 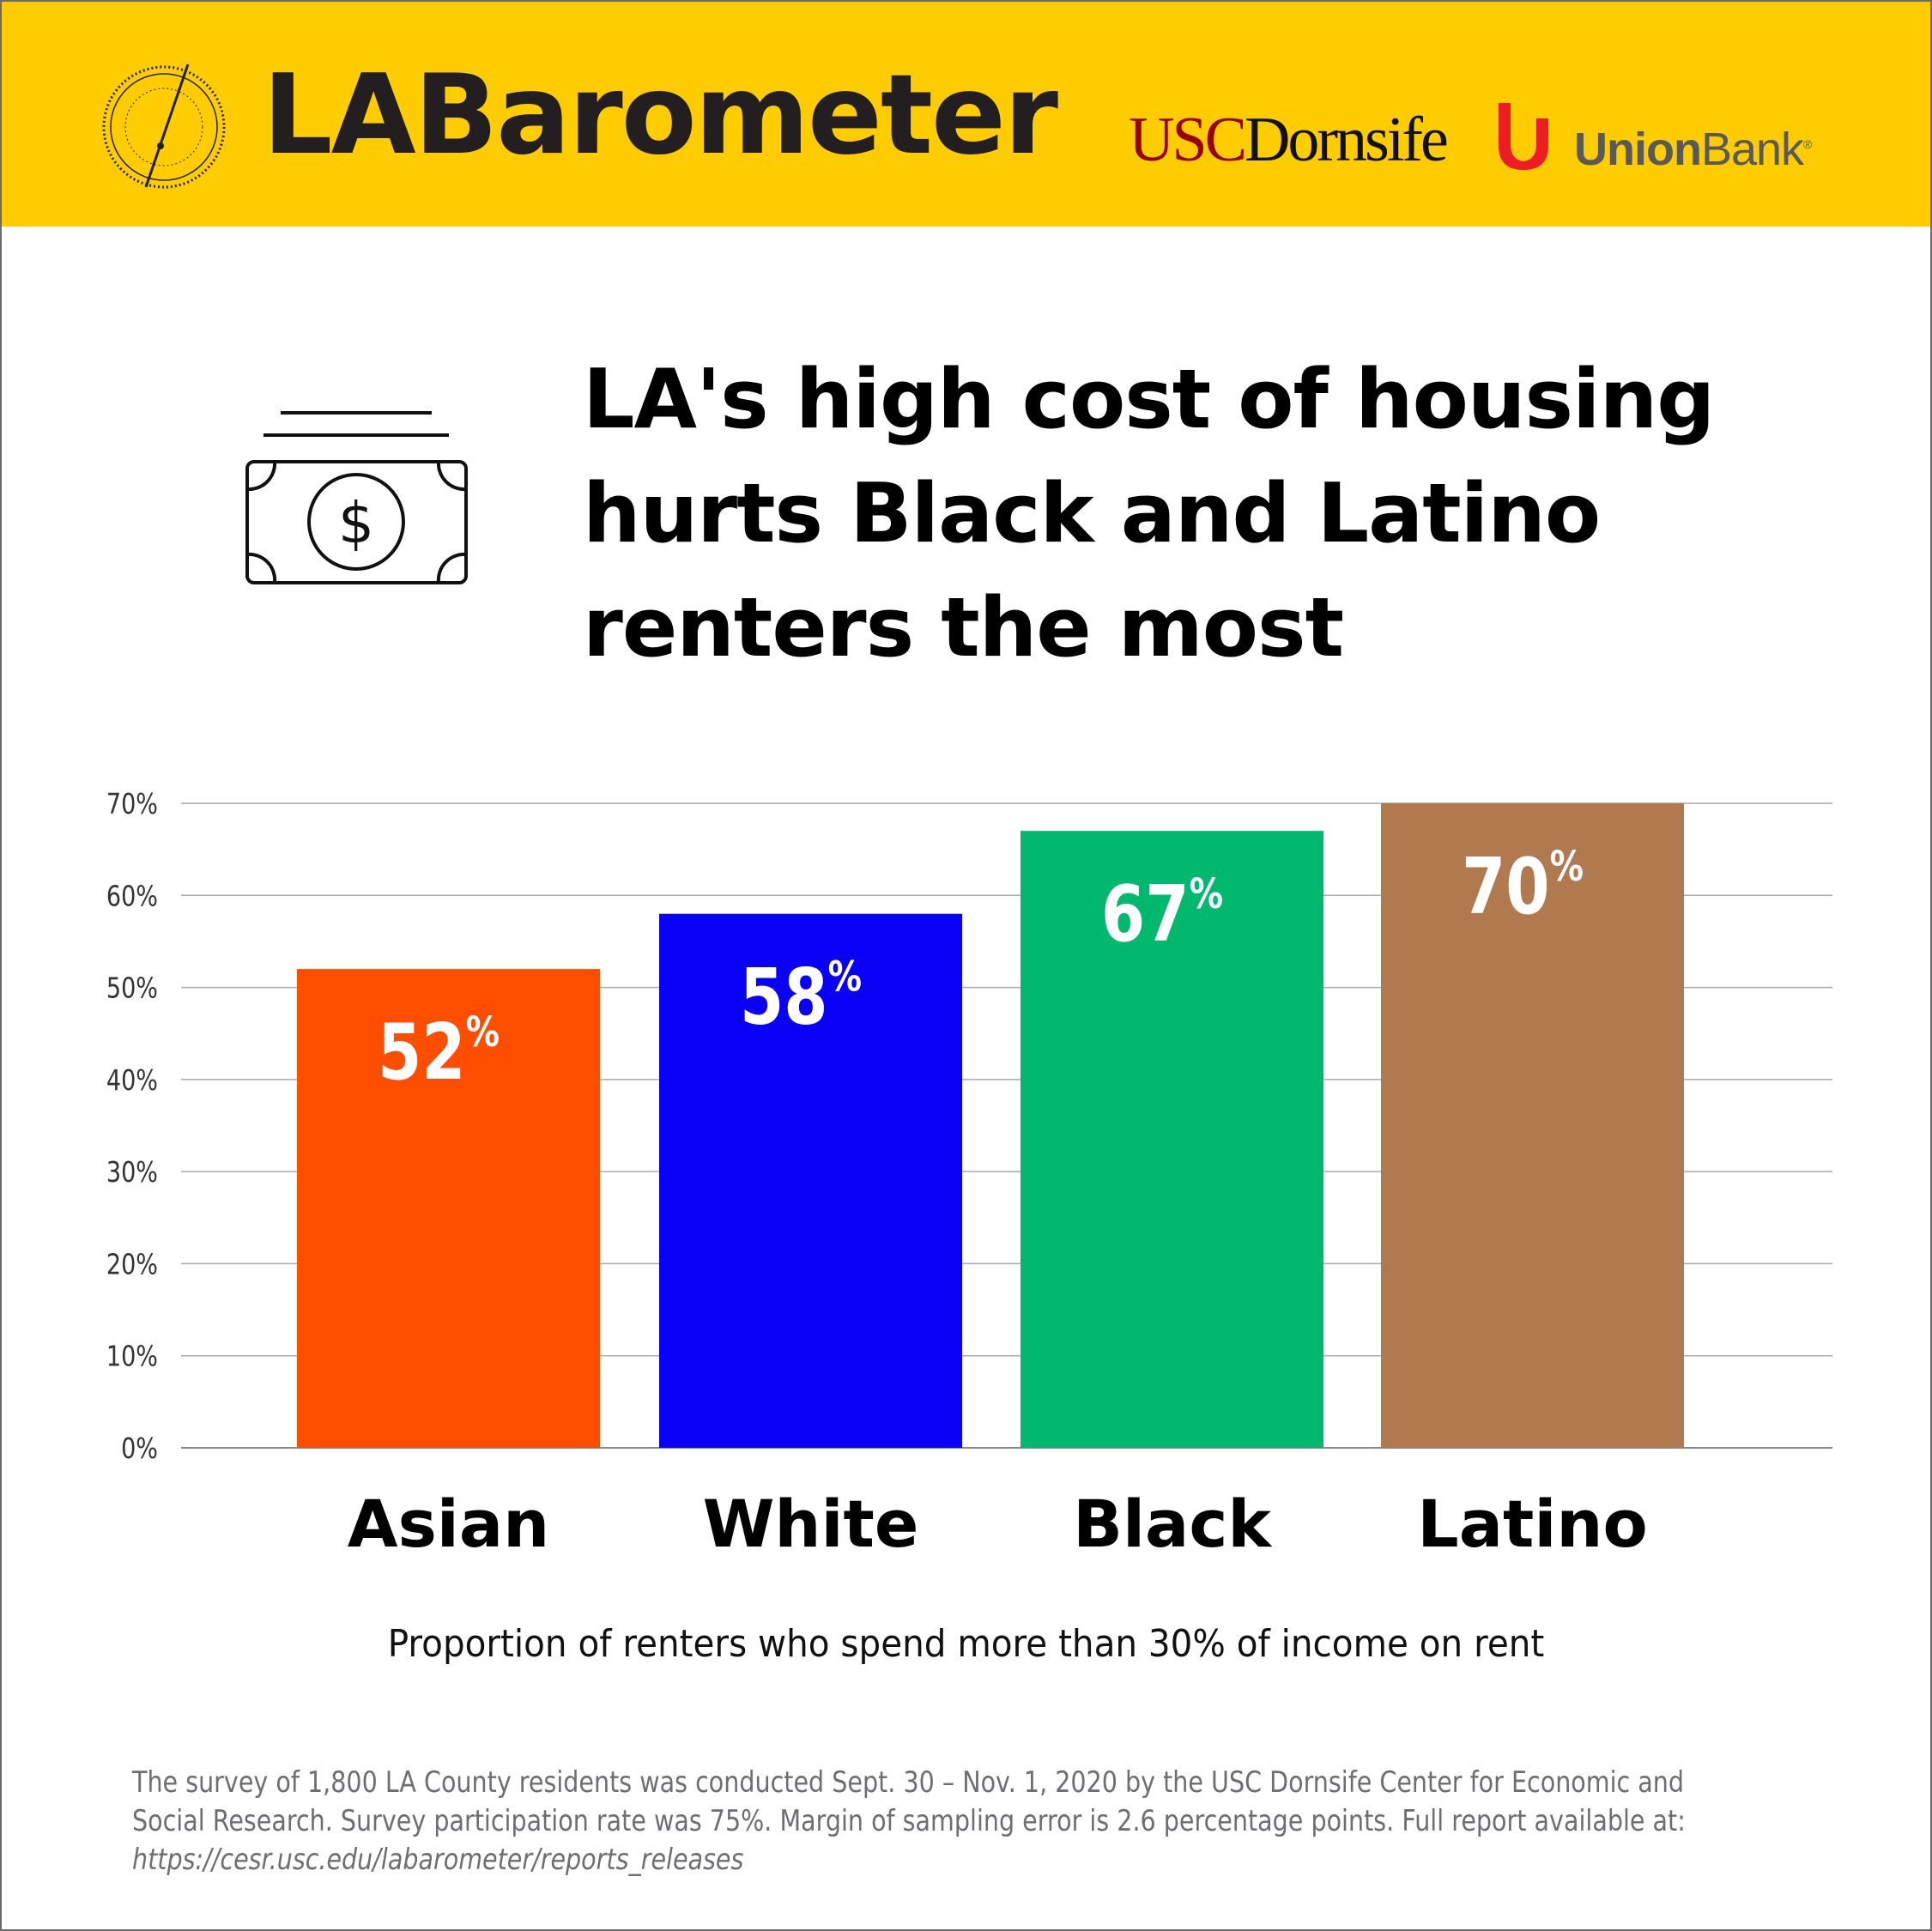 What do you see at coordinates (1188, 140) in the screenshot?
I see `usc-text: USC` at bounding box center [1188, 140].